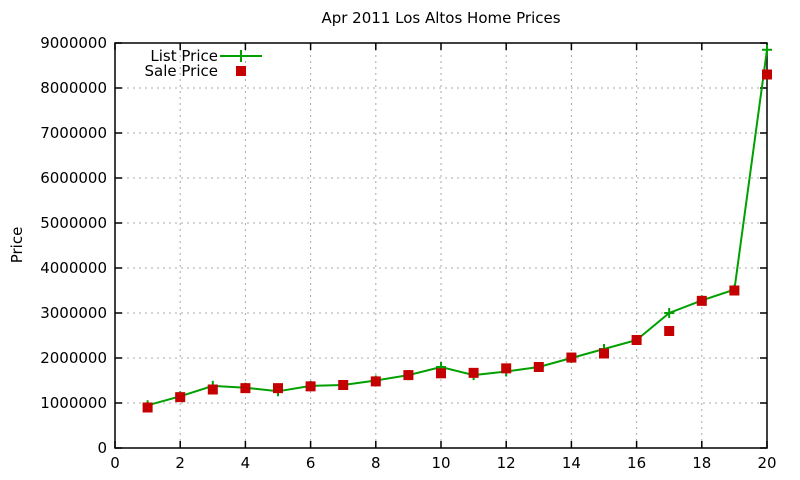  Describe the element at coordinates (246, 463) in the screenshot. I see `x-tick-label: 4` at that location.